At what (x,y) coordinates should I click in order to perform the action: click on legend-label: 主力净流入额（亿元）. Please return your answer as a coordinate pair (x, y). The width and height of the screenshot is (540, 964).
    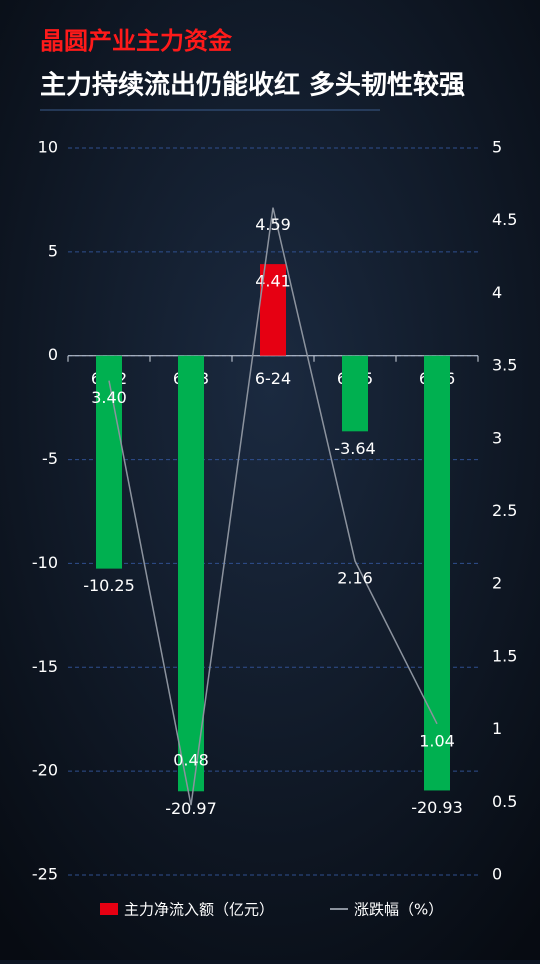
    Looking at the image, I should click on (199, 910).